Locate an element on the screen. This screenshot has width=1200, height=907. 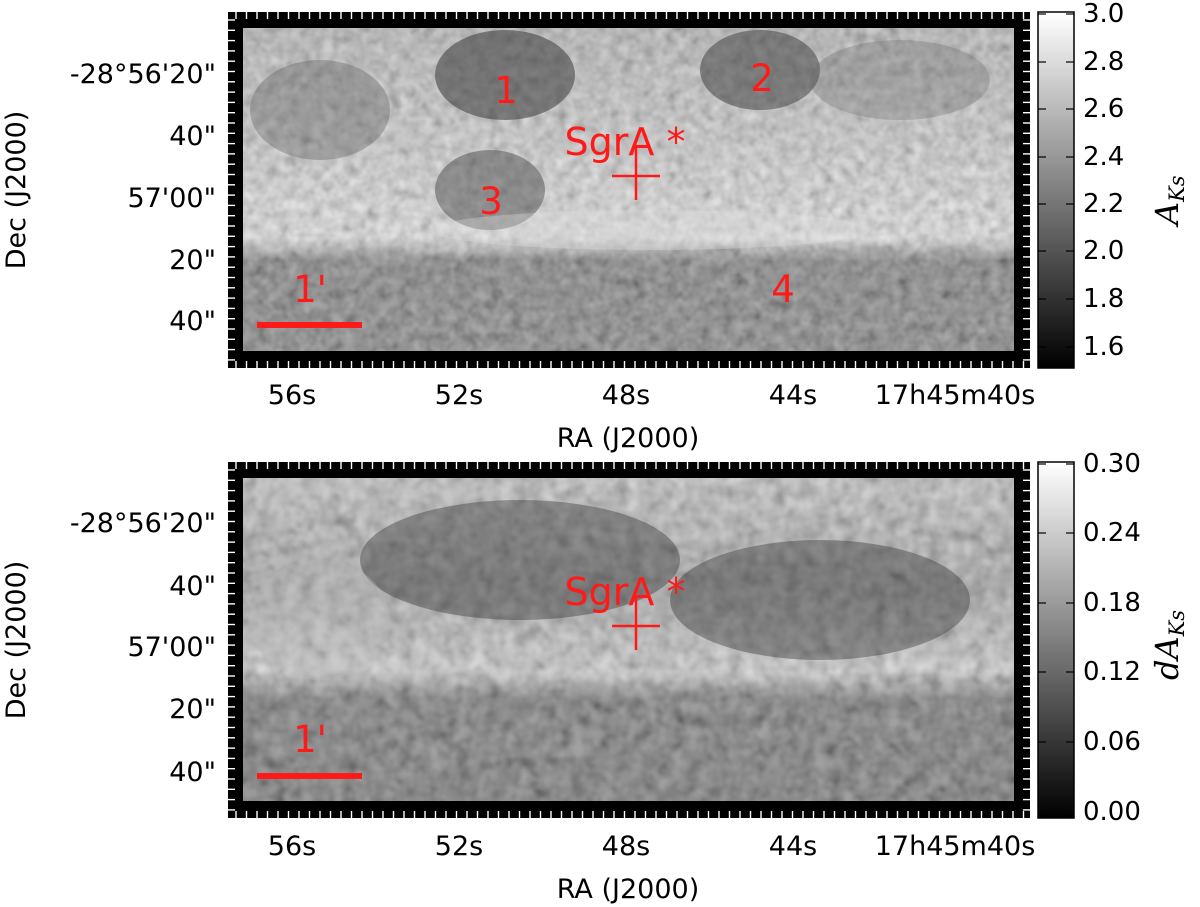
cb-tick-label: 2.4 is located at coordinates (1103, 157).